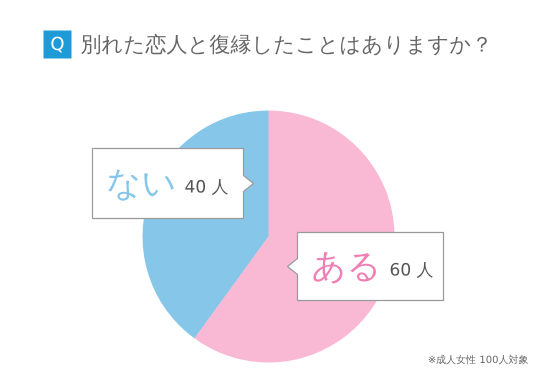 The width and height of the screenshot is (536, 374). What do you see at coordinates (286, 44) in the screenshot?
I see `chart-title: 別れた恋人と復縁したことはありますか？` at bounding box center [286, 44].